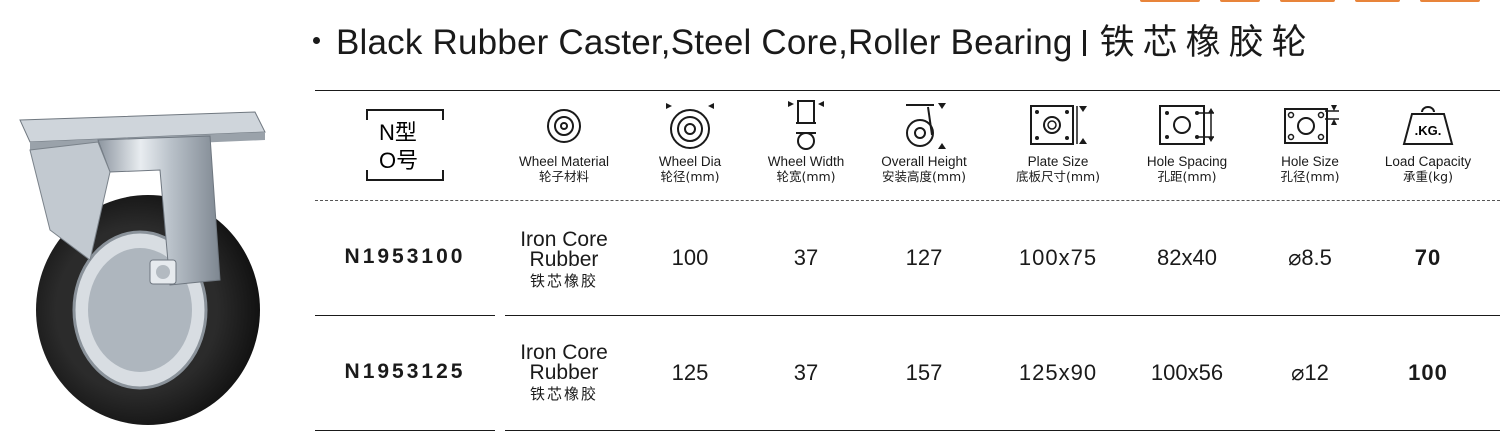 The image size is (1500, 439). I want to click on overall-height-value: 157, so click(924, 372).